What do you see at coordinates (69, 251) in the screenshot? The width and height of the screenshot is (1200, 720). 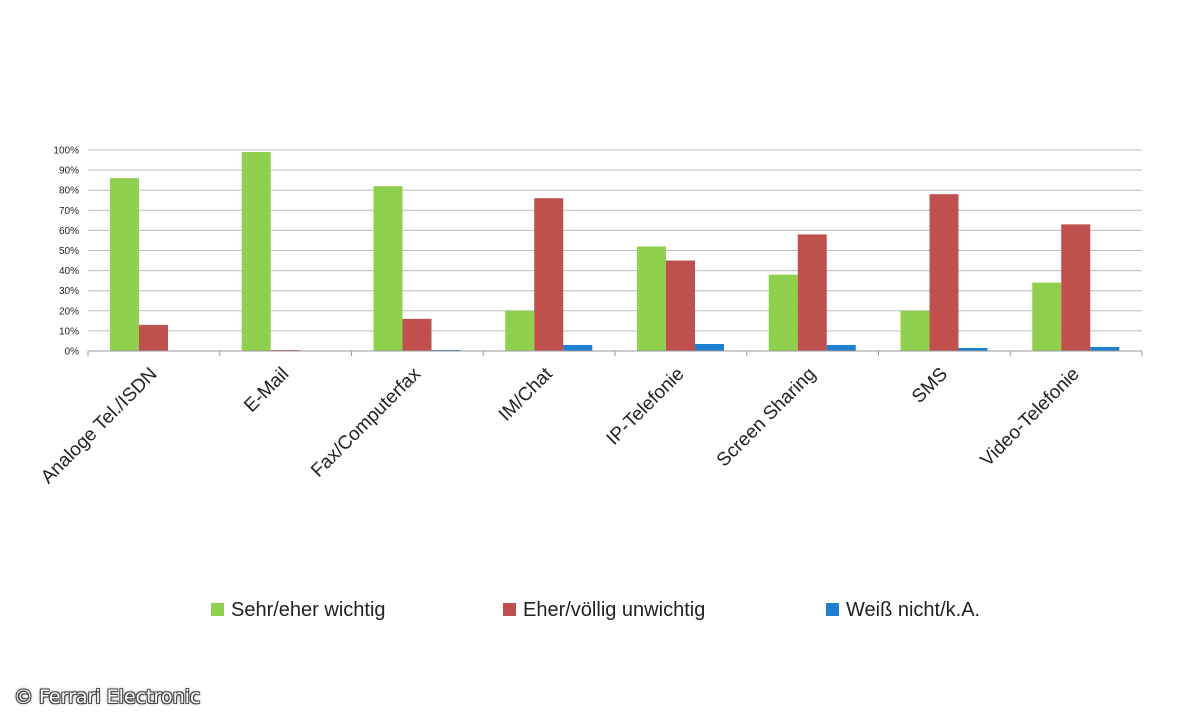 I see `y-tick-label: 50%` at bounding box center [69, 251].